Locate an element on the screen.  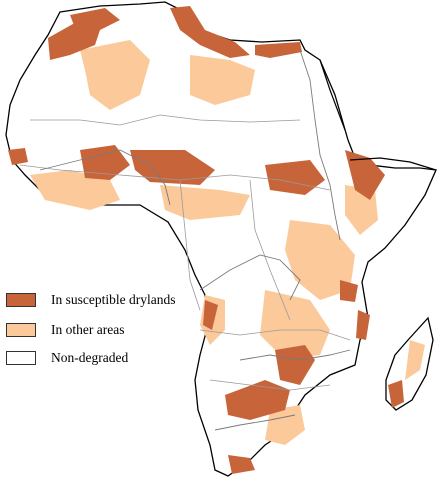
legend-item-non-degraded: Non-degraded is located at coordinates (67, 358).